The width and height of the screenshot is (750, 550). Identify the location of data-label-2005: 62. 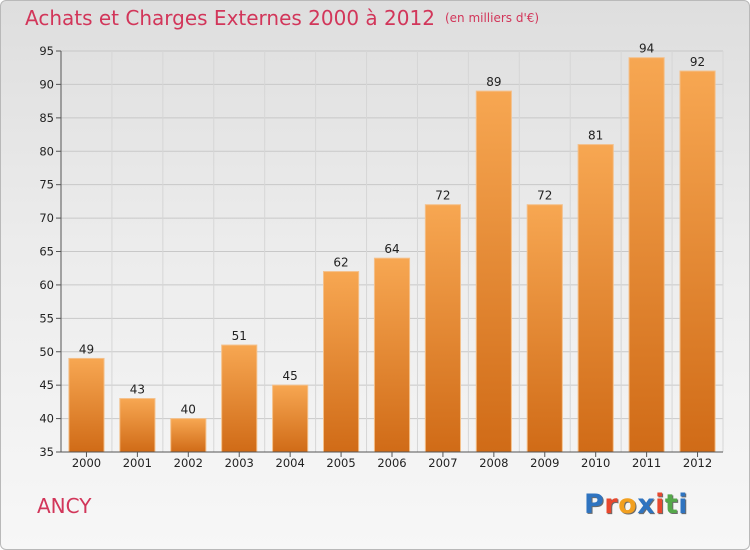
(340, 263).